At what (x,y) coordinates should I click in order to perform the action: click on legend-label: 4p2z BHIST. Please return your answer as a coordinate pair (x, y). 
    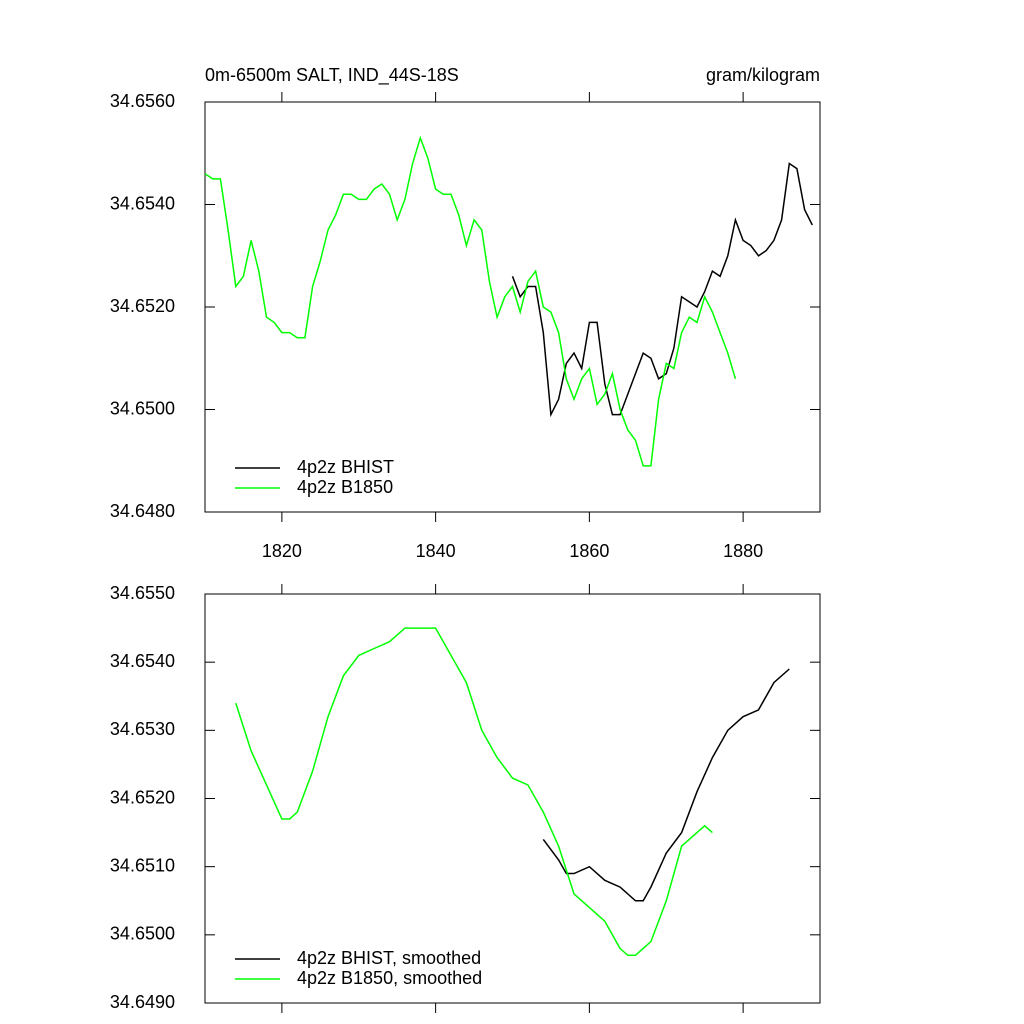
    Looking at the image, I should click on (345, 467).